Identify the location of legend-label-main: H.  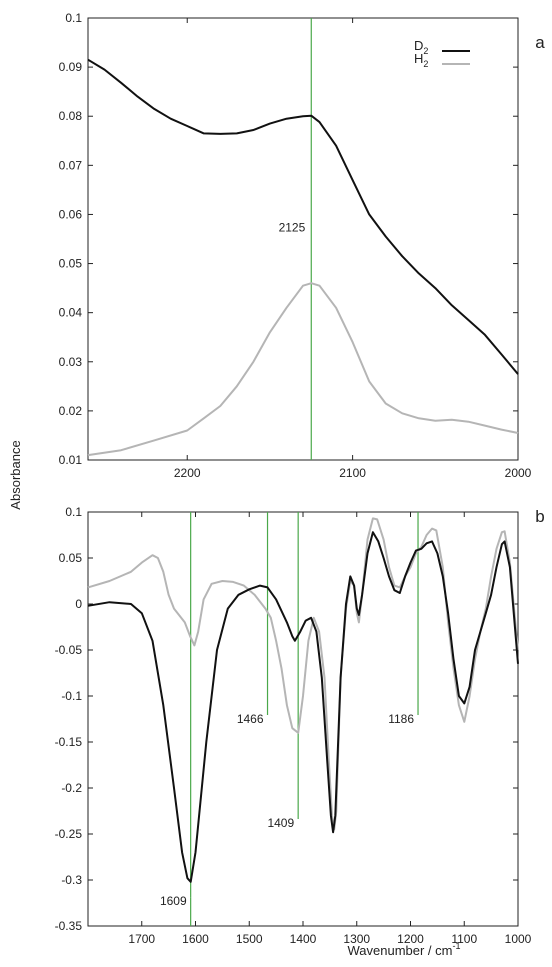
(418, 58).